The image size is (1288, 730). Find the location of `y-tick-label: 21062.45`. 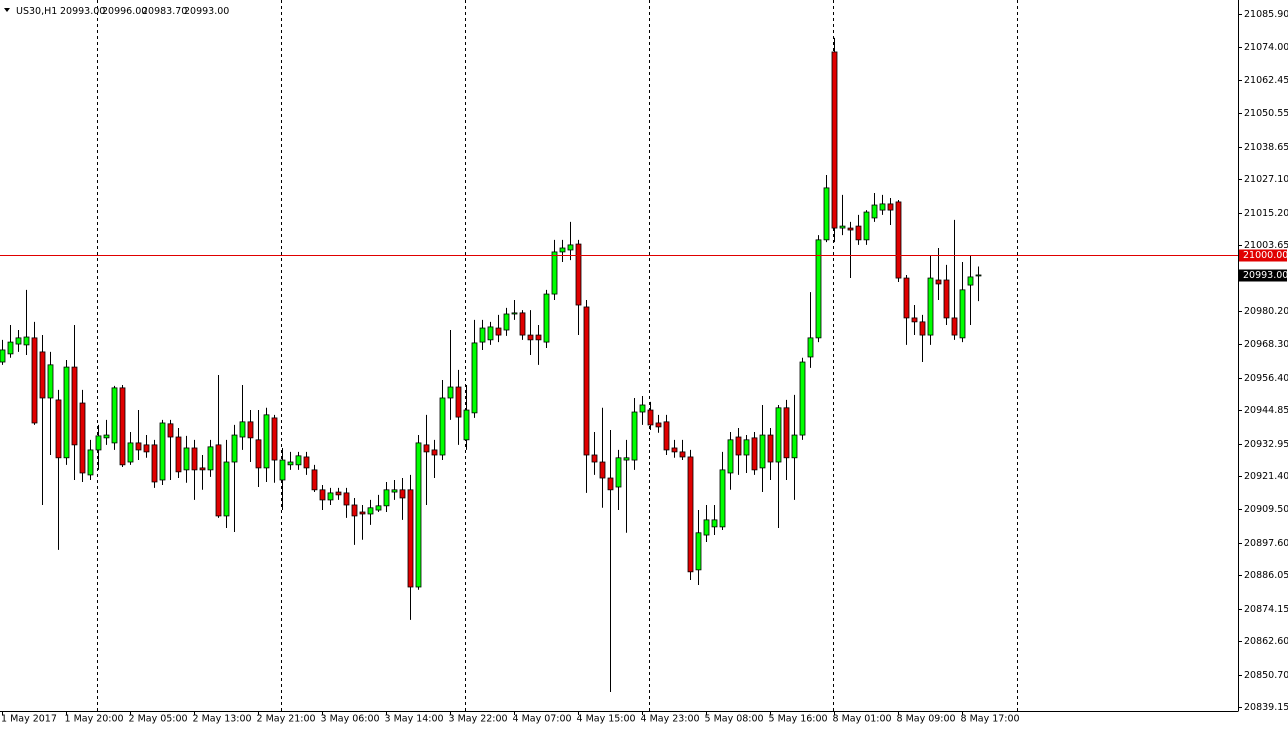

y-tick-label: 21062.45 is located at coordinates (1266, 80).